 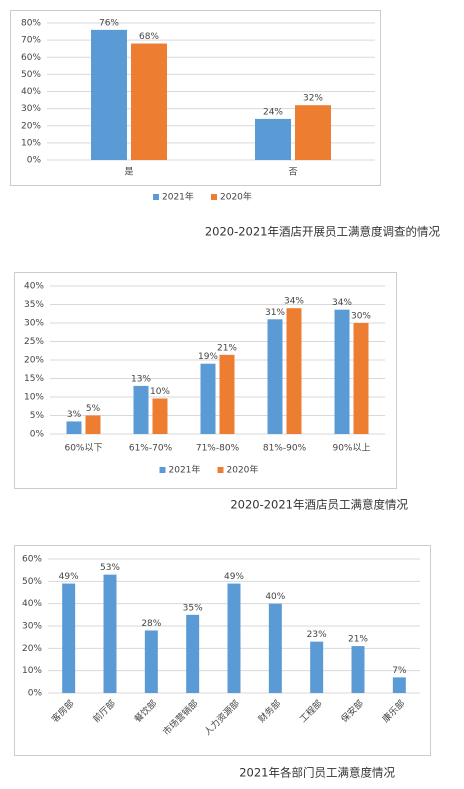 I want to click on x-tick-label: 60%以下, so click(x=83, y=449).